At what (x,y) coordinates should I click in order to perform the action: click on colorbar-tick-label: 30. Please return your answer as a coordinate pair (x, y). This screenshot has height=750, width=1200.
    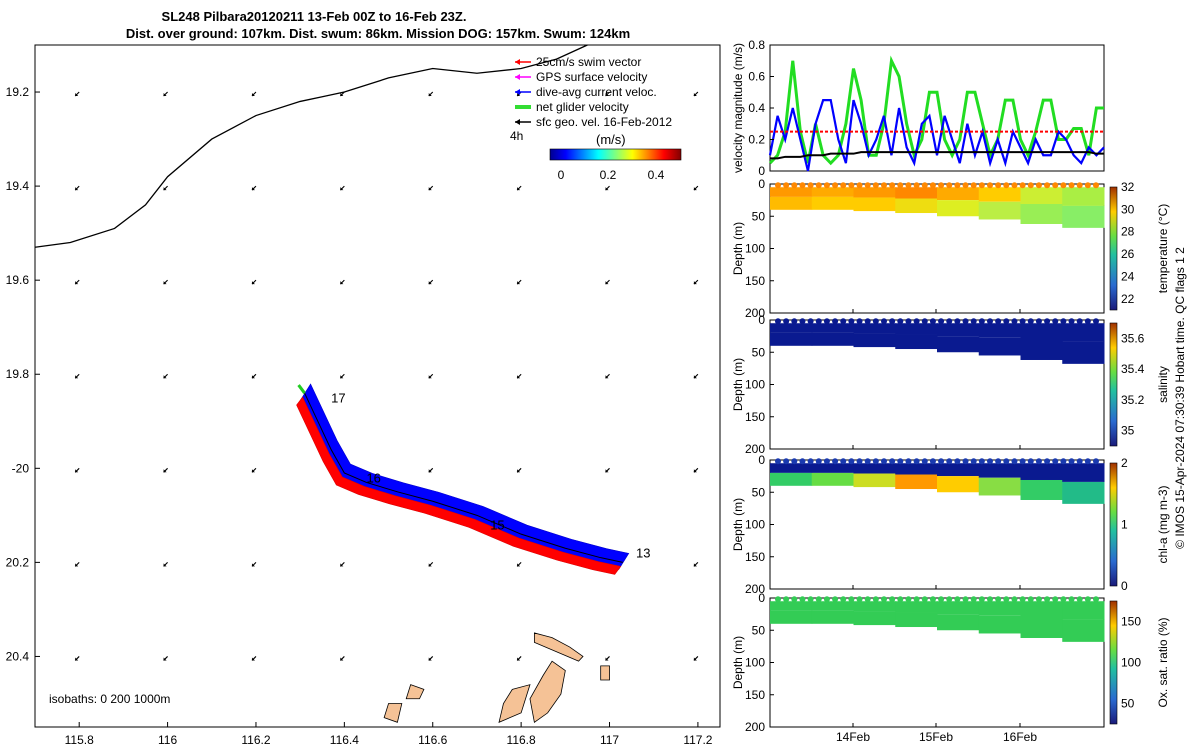
    Looking at the image, I should click on (1128, 209).